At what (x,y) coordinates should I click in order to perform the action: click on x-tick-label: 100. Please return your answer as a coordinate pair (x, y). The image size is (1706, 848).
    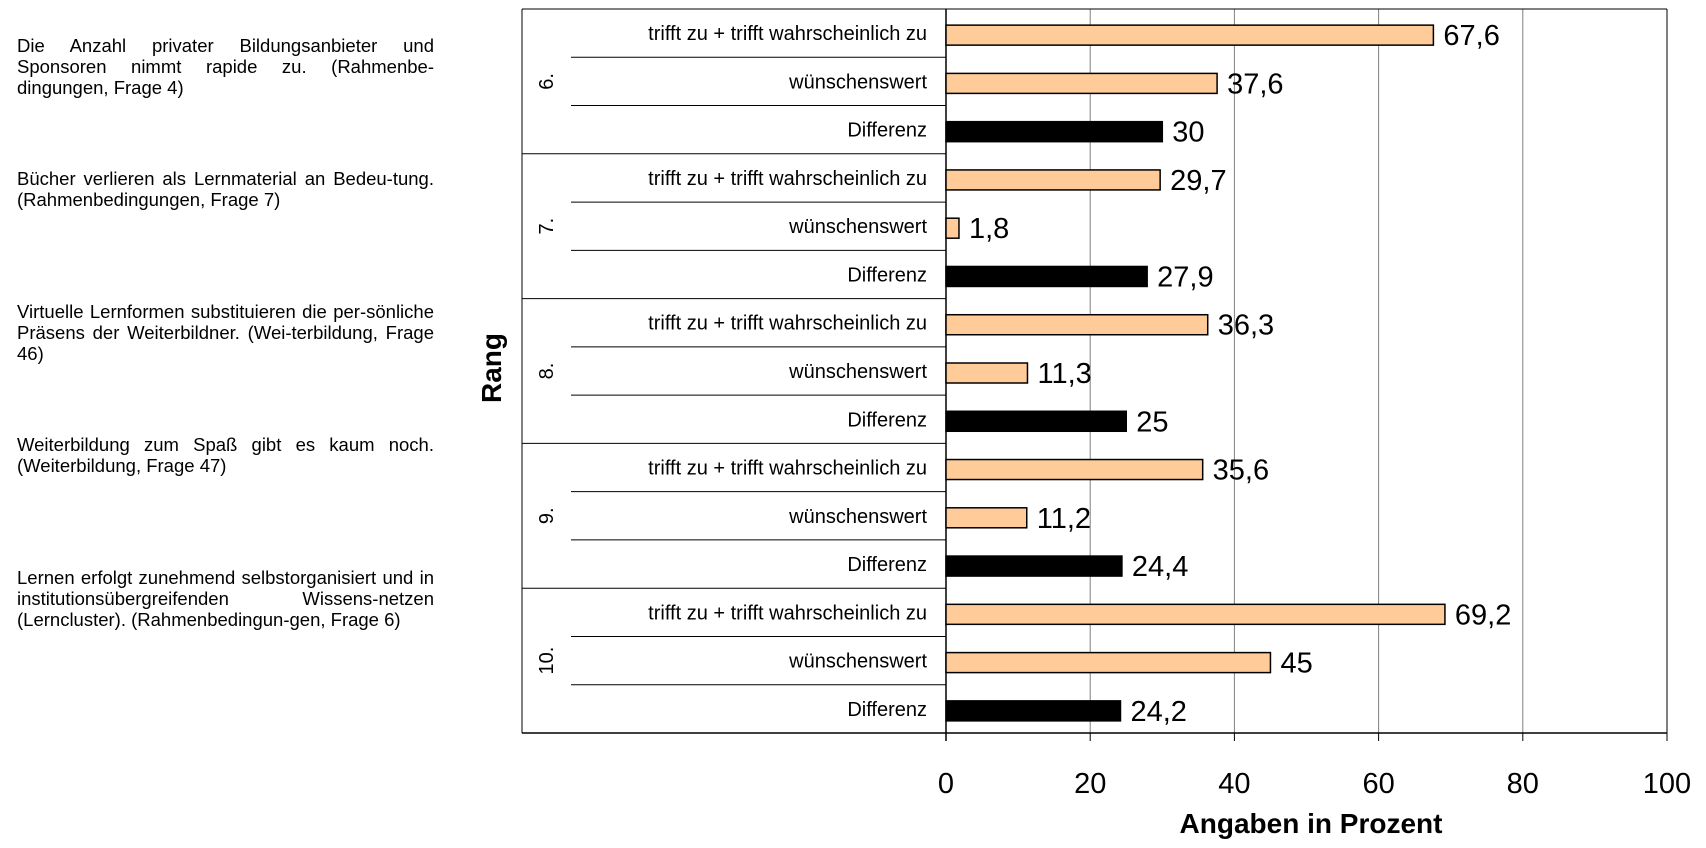
    Looking at the image, I should click on (1667, 784).